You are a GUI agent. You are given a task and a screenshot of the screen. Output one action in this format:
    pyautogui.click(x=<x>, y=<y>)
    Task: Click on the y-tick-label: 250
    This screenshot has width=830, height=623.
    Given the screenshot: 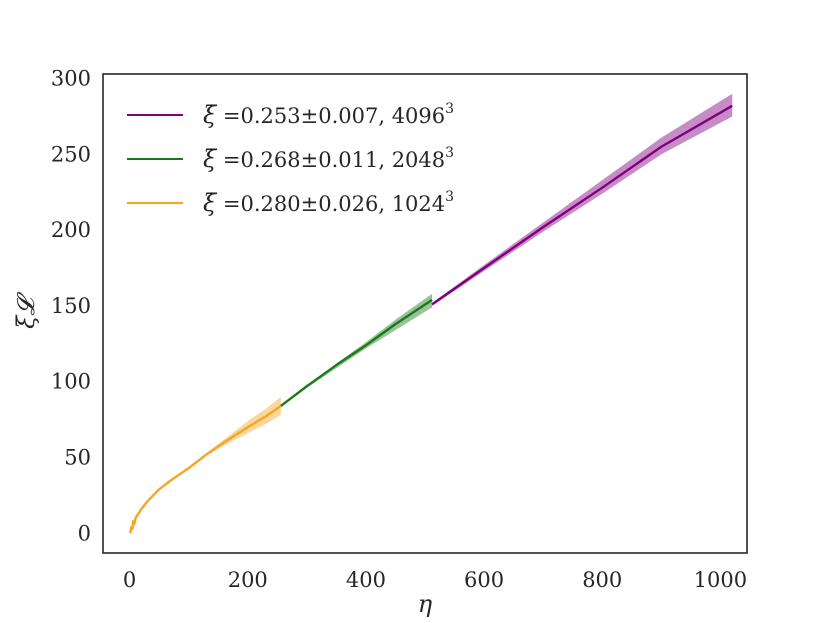 What is the action you would take?
    pyautogui.click(x=71, y=154)
    